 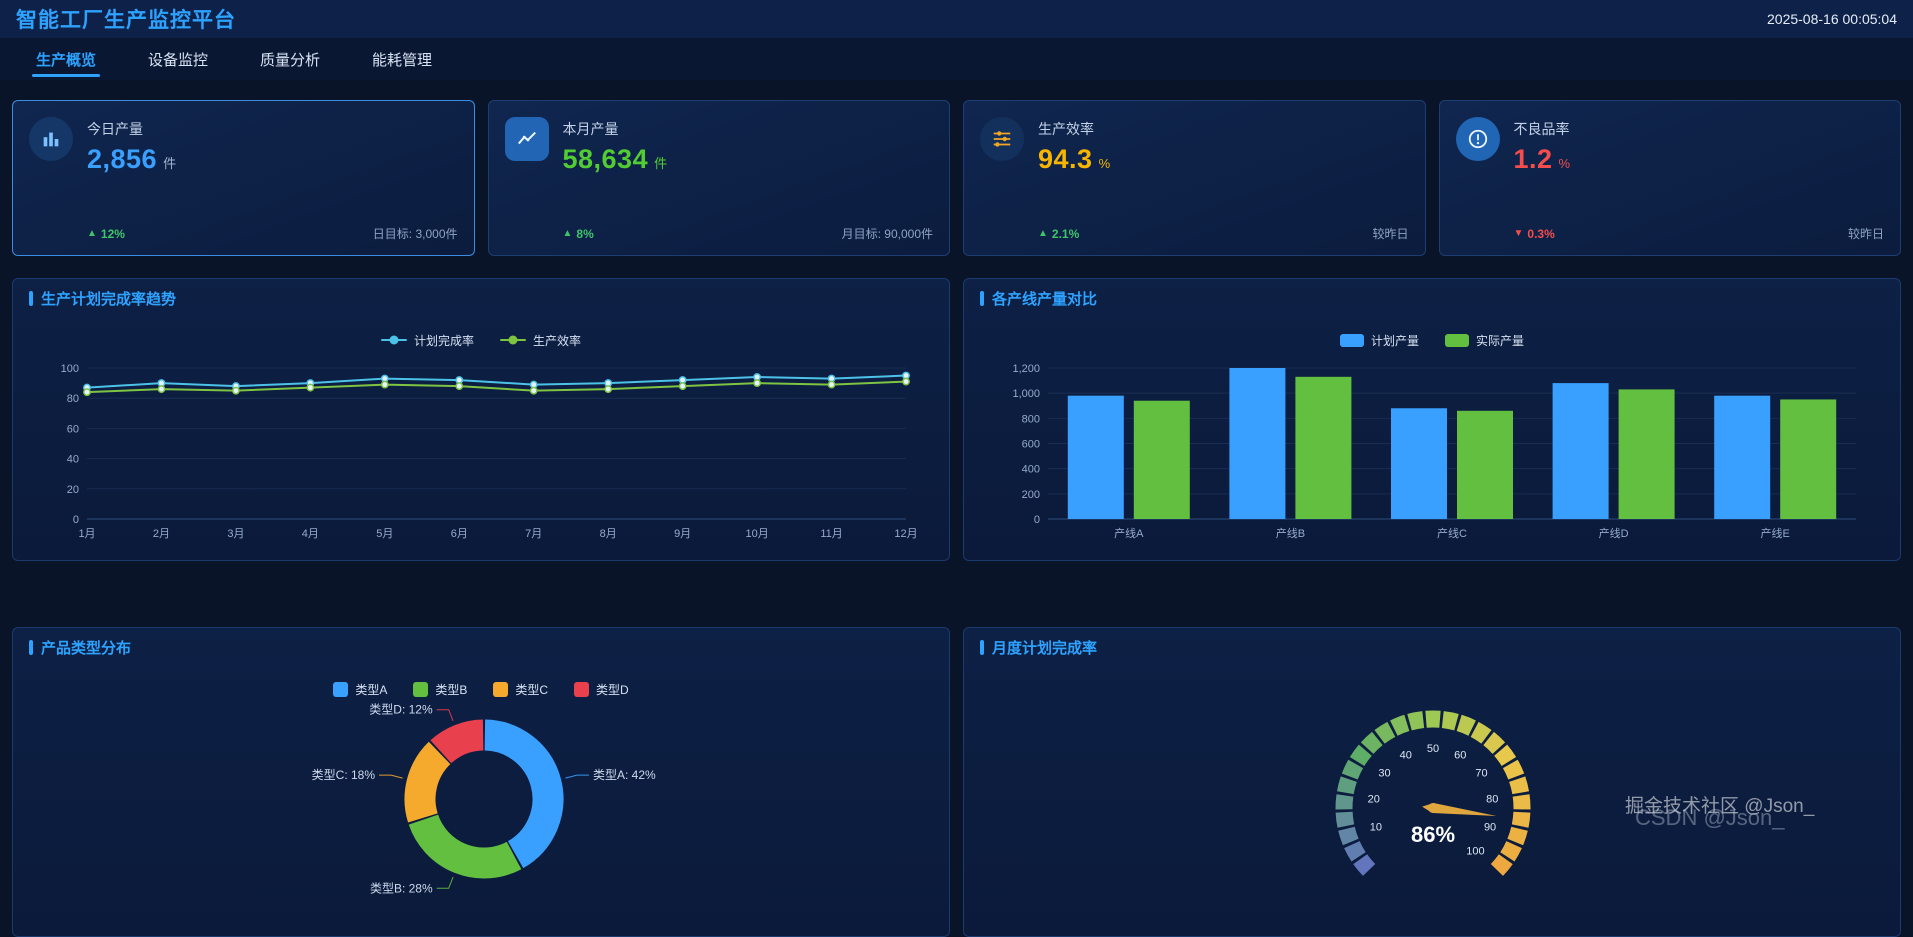 I want to click on kpi-compare: 较昨日, so click(x=1390, y=234).